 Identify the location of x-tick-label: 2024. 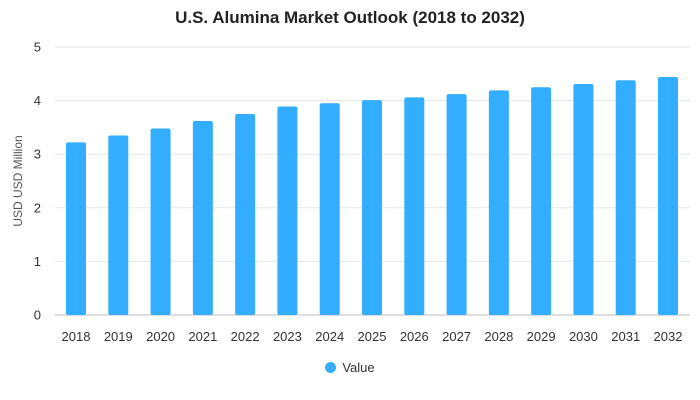
(329, 336).